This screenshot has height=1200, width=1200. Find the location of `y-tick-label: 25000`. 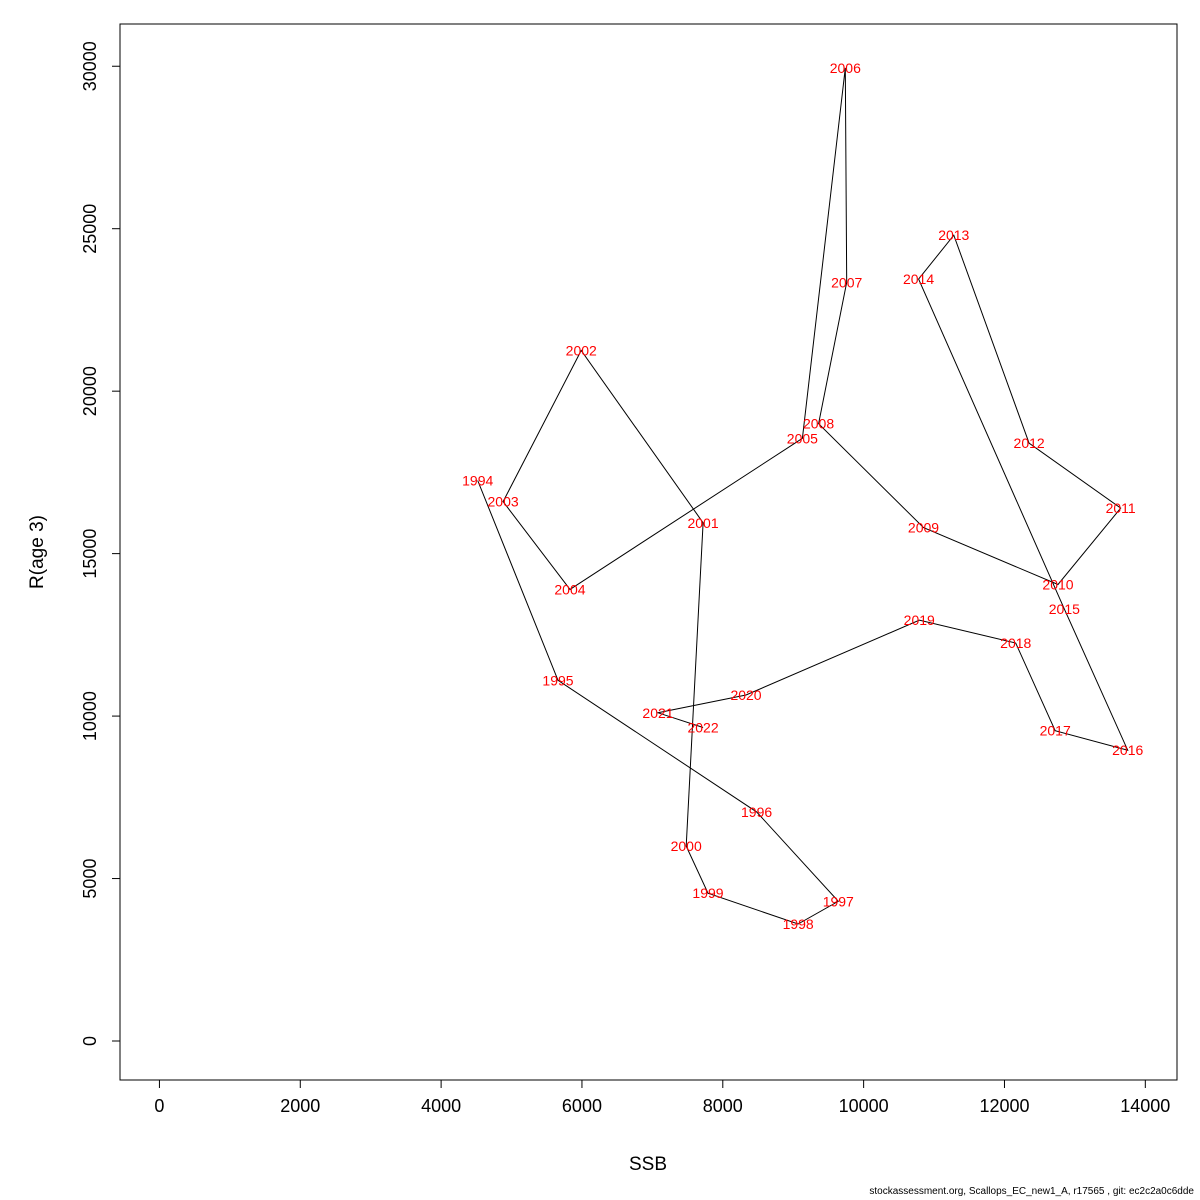

y-tick-label: 25000 is located at coordinates (90, 229).